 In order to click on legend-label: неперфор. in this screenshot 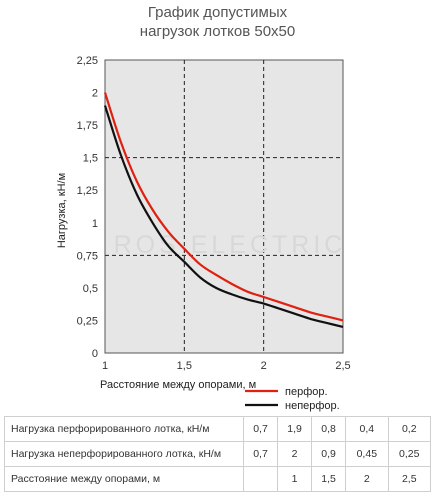, I will do `click(312, 406)`.